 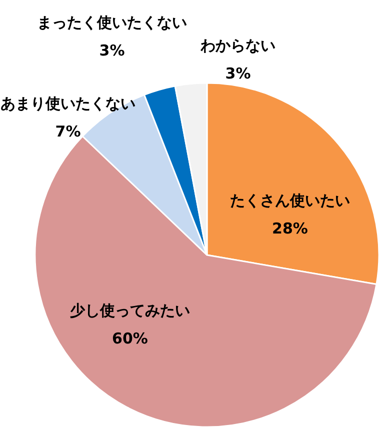 What do you see at coordinates (68, 131) in the screenshot?
I see `data-label: 7%` at bounding box center [68, 131].